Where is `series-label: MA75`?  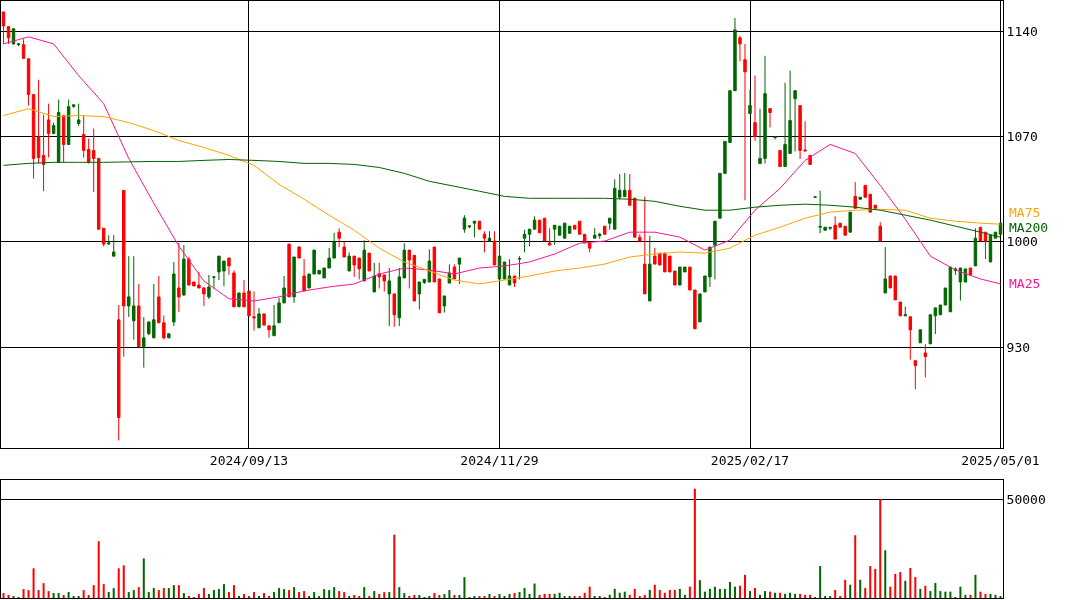 series-label: MA75 is located at coordinates (1025, 212).